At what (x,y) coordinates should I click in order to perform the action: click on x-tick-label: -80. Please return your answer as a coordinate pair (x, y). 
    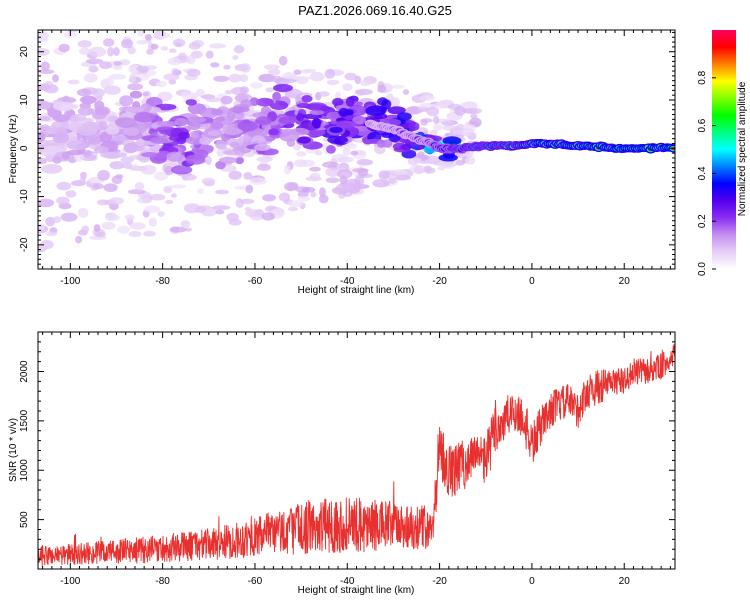
    Looking at the image, I should click on (162, 581).